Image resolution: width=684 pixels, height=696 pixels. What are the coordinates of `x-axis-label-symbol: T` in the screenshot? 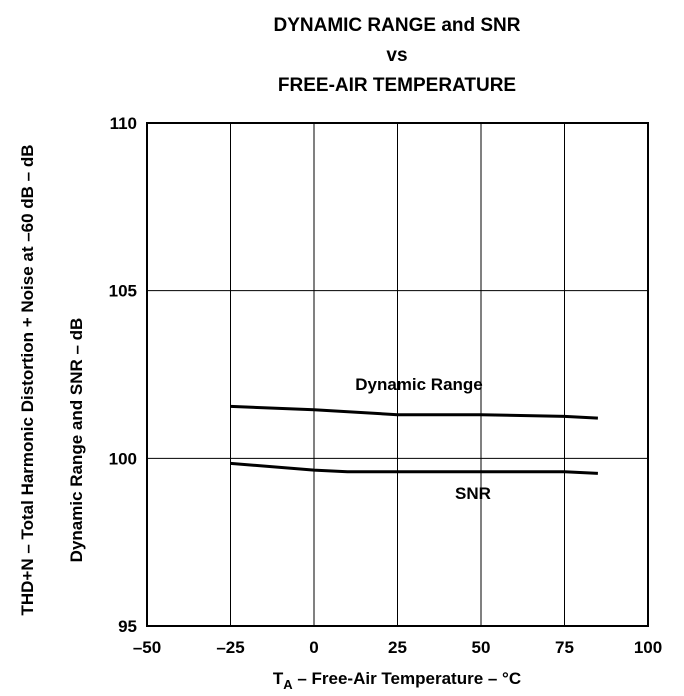 It's located at (278, 678).